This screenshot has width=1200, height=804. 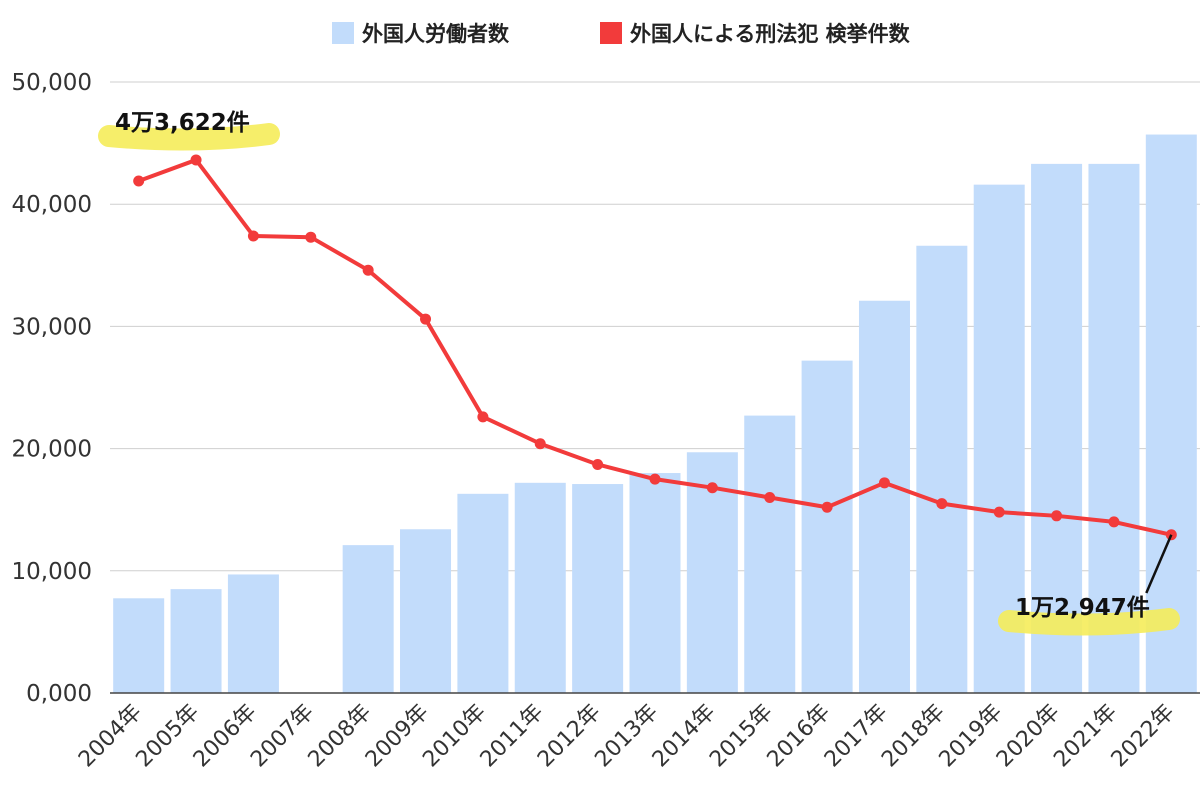 What do you see at coordinates (611, 33) in the screenshot?
I see `legend-swatch-line` at bounding box center [611, 33].